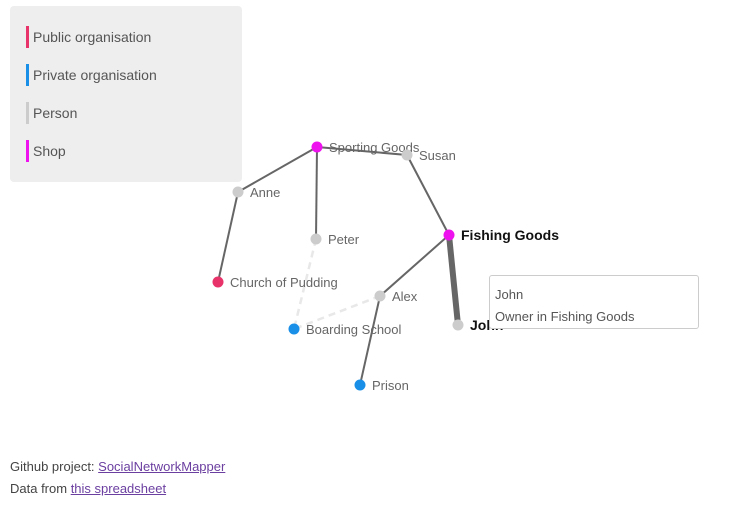  What do you see at coordinates (284, 282) in the screenshot?
I see `node-label-church: Church of Pudding` at bounding box center [284, 282].